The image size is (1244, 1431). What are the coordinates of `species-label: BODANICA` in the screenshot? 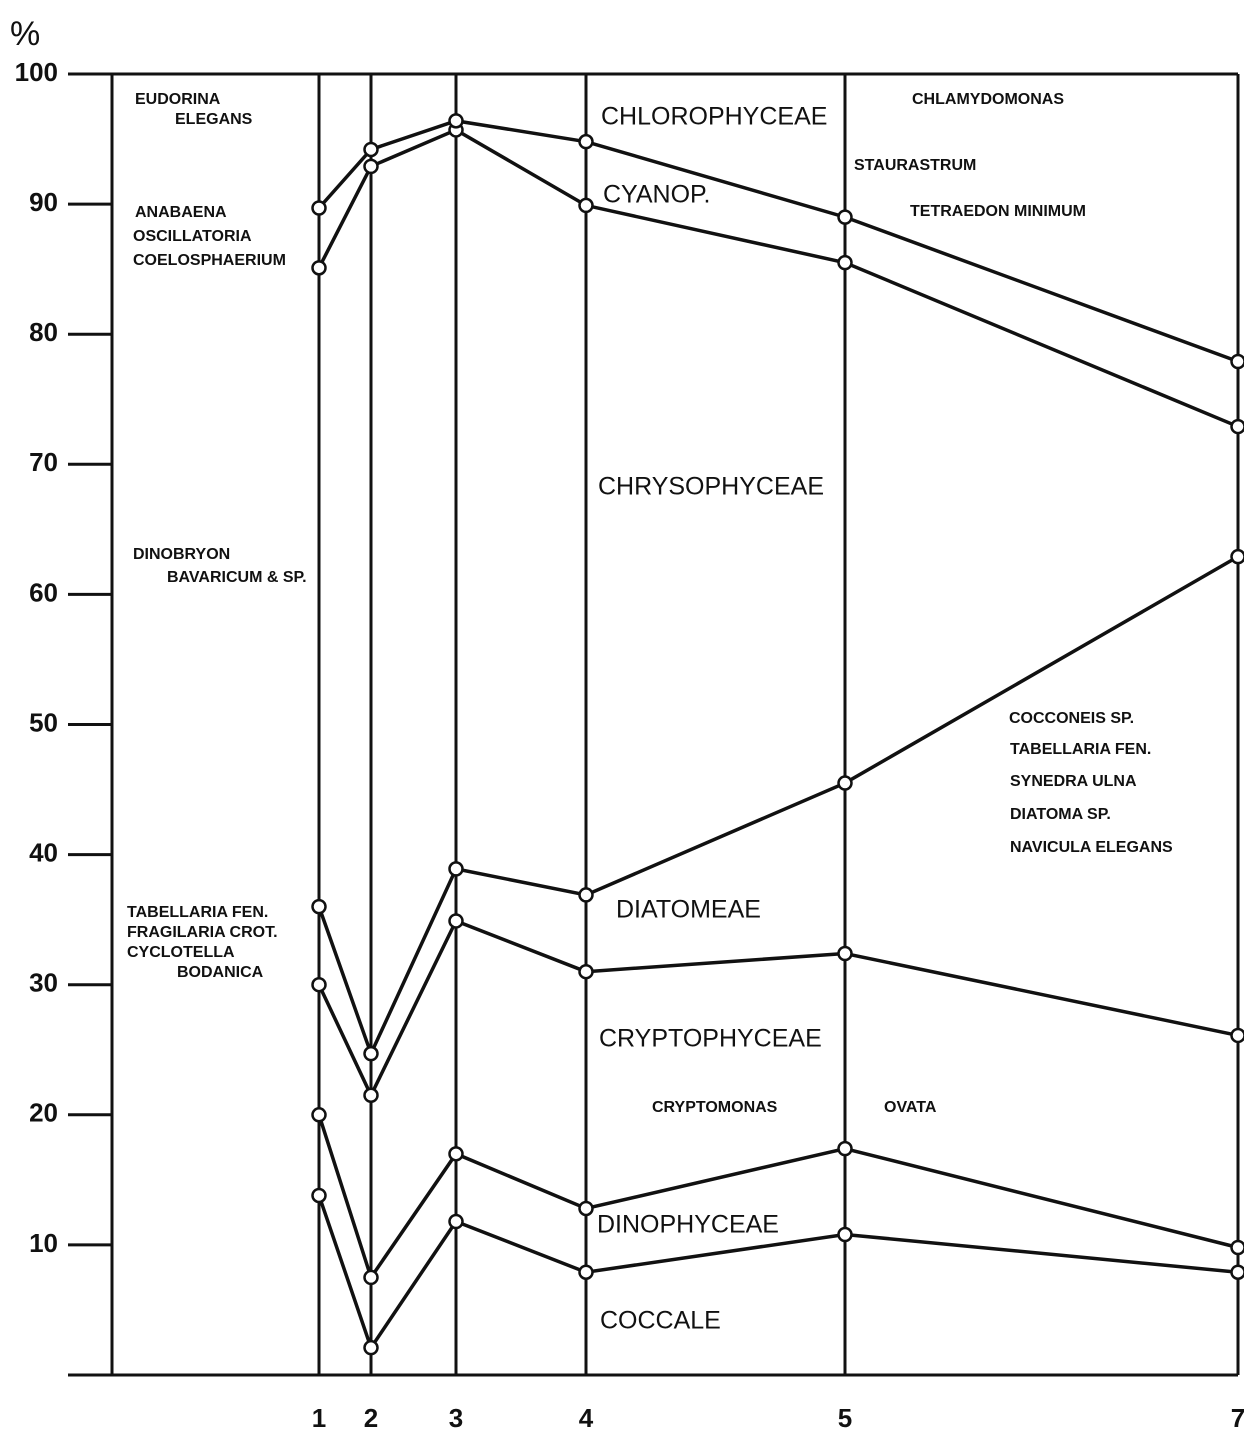 It's located at (220, 972).